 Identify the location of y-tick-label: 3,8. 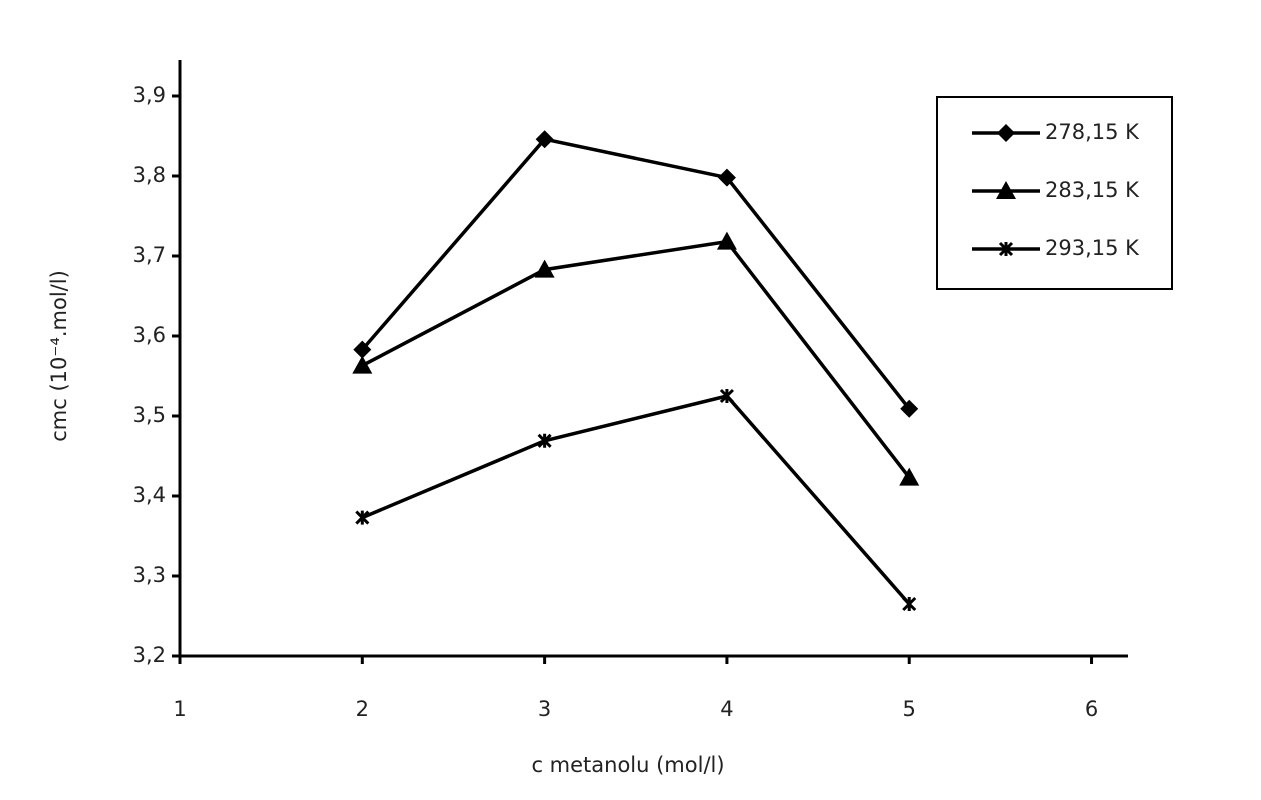
(149, 175).